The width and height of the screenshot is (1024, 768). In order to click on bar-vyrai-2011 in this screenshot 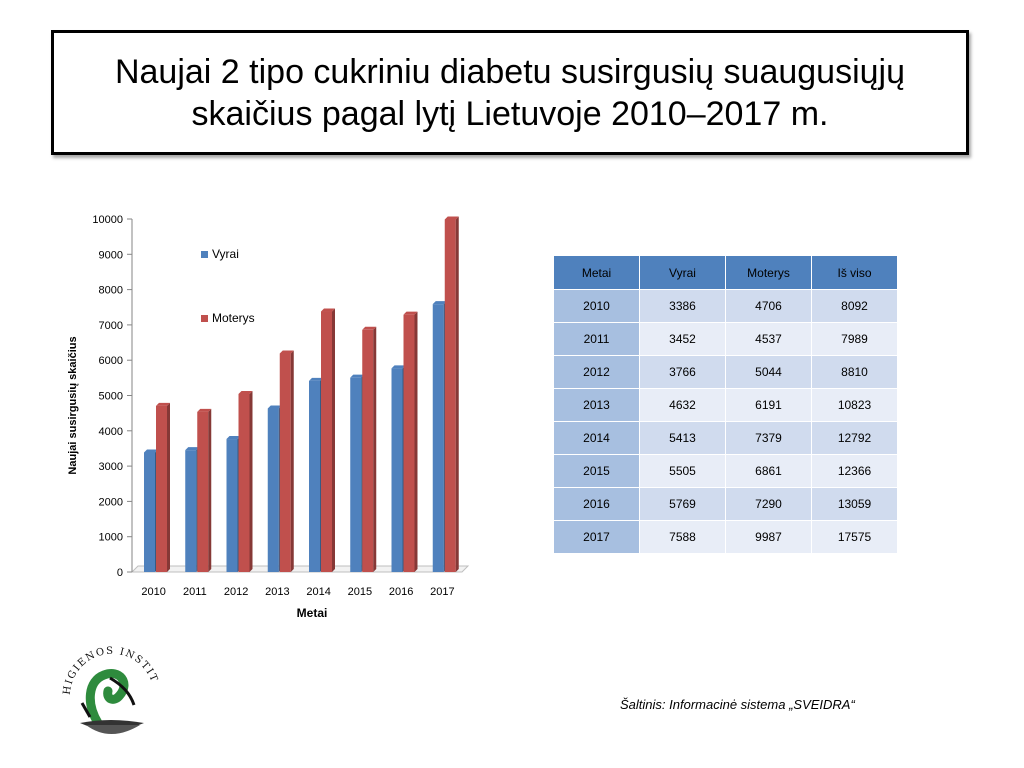, I will do `click(192, 509)`.